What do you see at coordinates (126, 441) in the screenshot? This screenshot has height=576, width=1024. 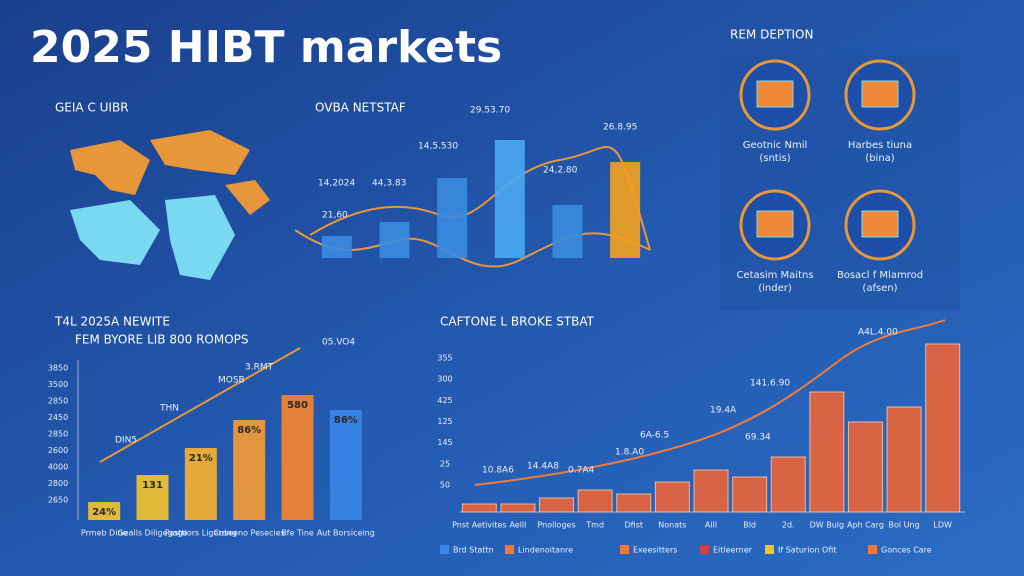 I see `annotation: DIN5` at bounding box center [126, 441].